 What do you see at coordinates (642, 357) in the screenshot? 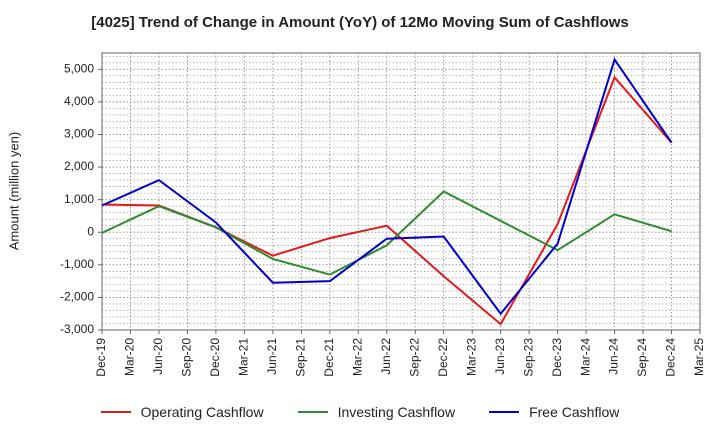
I see `x-tick-label: Sep-24` at bounding box center [642, 357].